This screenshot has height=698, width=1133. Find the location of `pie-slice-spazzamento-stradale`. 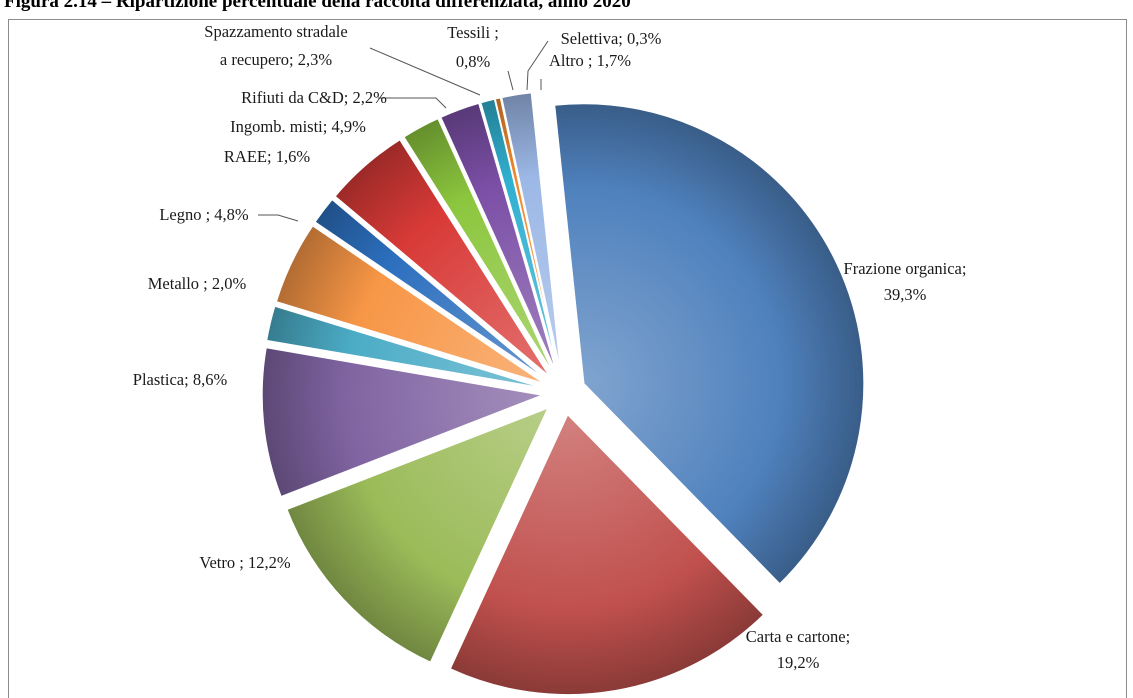

pie-slice-spazzamento-stradale is located at coordinates (498, 237).